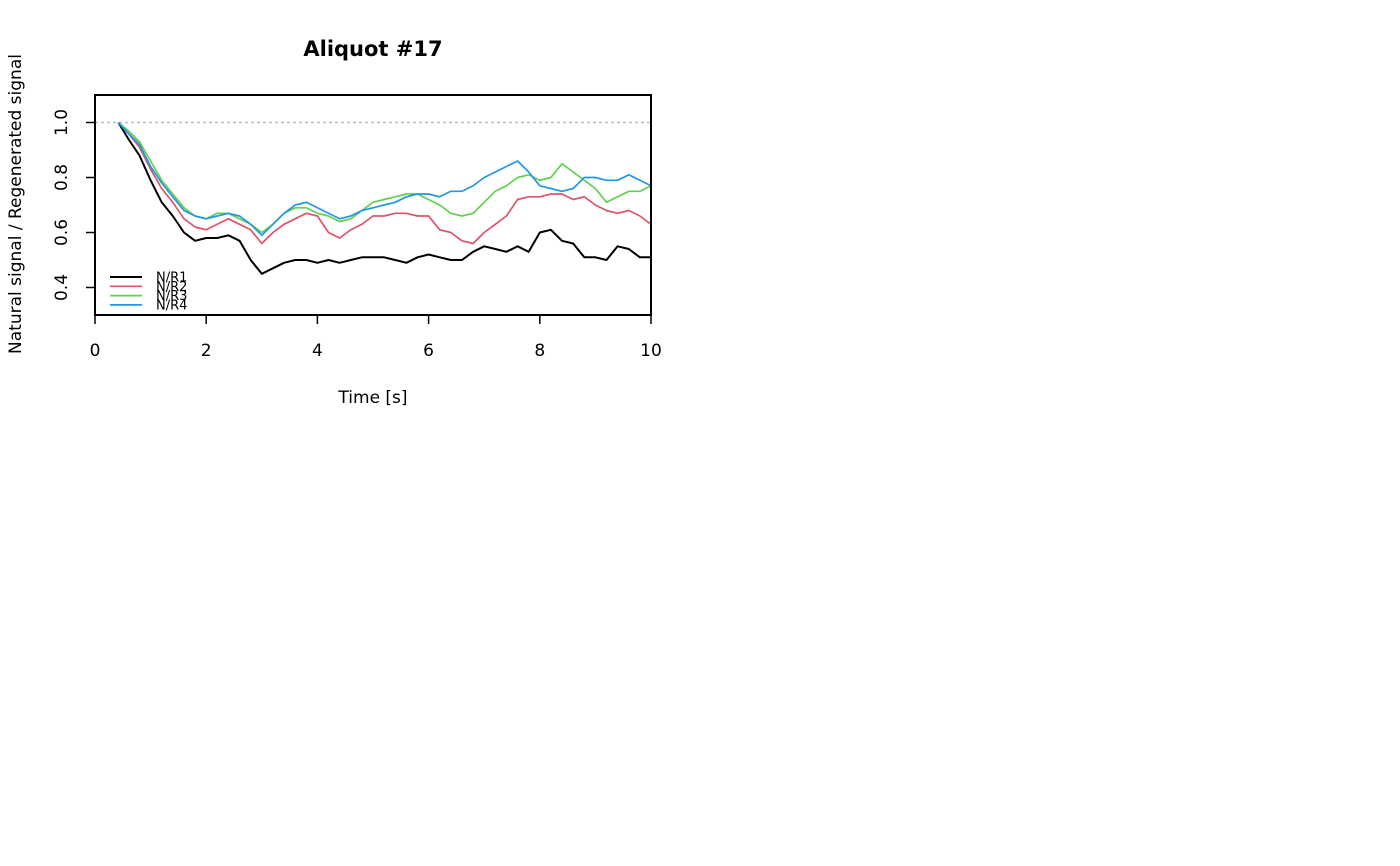 The width and height of the screenshot is (1400, 866). What do you see at coordinates (95, 351) in the screenshot?
I see `x-tick-label: 0` at bounding box center [95, 351].